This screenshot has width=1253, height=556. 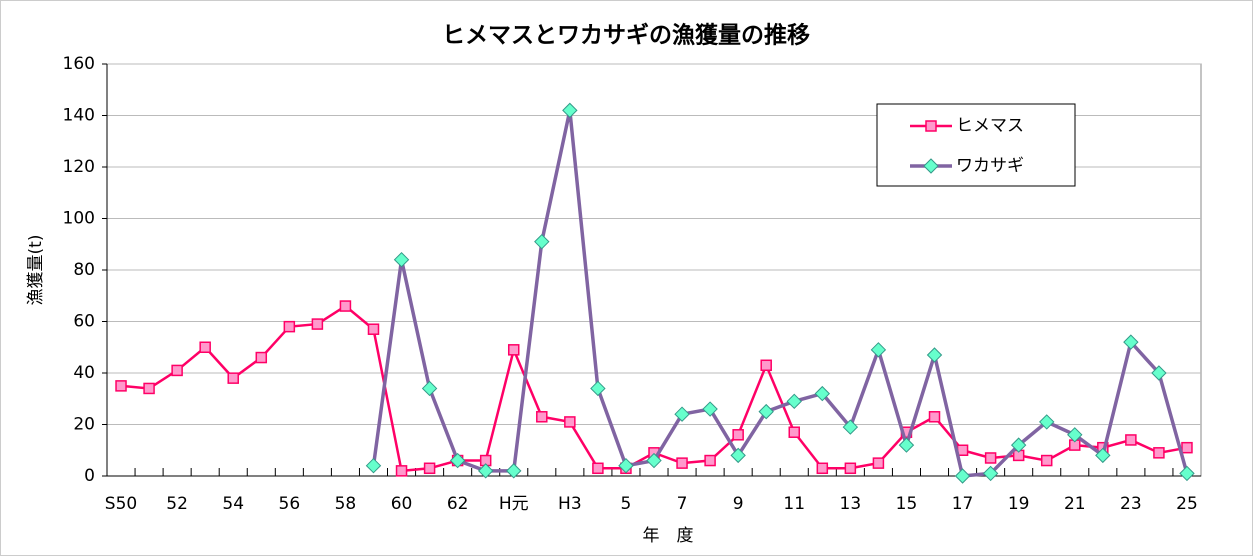 What do you see at coordinates (233, 504) in the screenshot?
I see `x-tick-label: 54` at bounding box center [233, 504].